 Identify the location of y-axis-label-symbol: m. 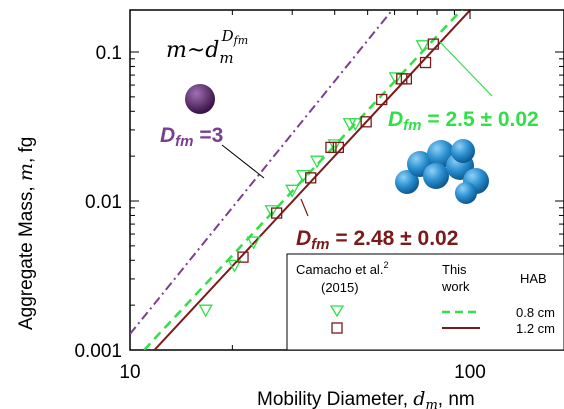
(26, 172).